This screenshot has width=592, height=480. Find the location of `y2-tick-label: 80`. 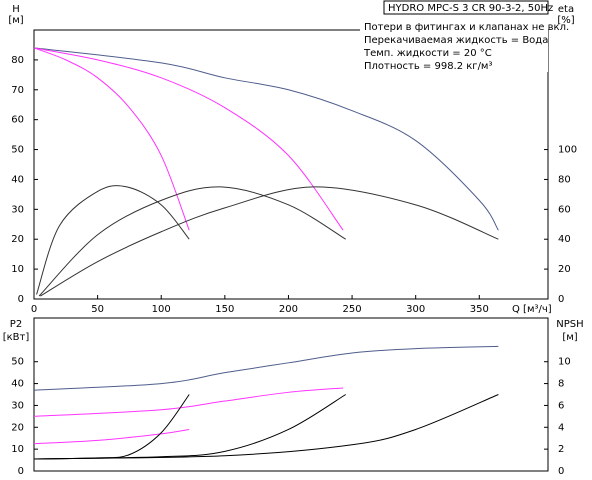

y2-tick-label: 80 is located at coordinates (564, 179).